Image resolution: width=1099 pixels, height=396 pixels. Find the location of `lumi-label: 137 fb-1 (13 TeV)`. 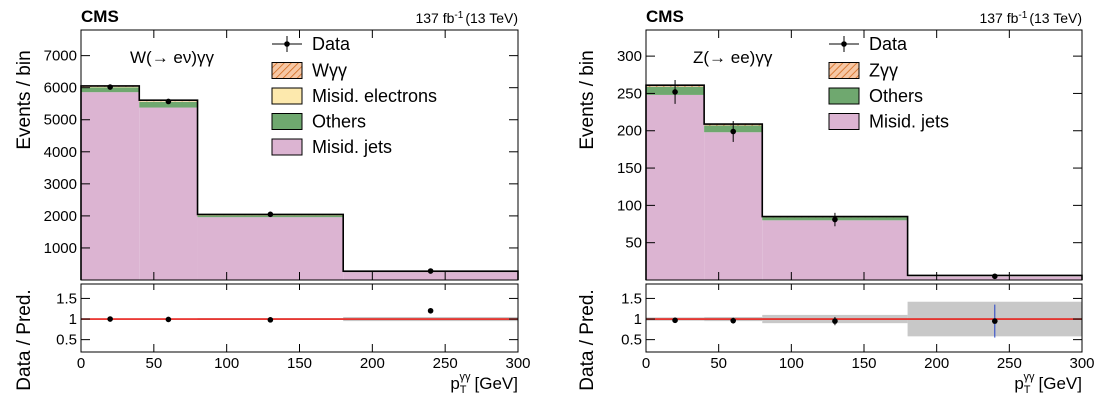

lumi-label: 137 fb-1 (13 TeV) is located at coordinates (1030, 18).